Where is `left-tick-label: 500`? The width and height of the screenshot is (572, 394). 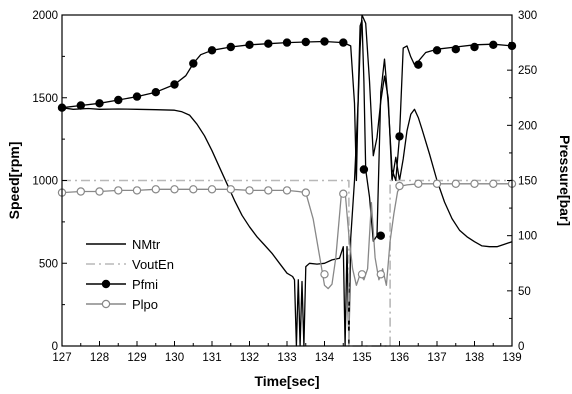
left-tick-label: 500 is located at coordinates (48, 264).